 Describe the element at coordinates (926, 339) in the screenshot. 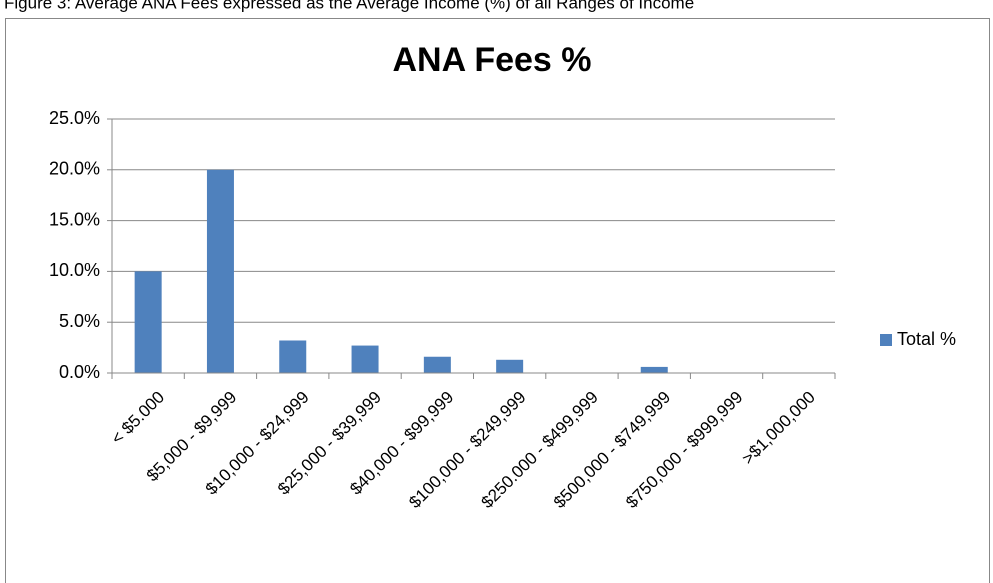

I see `legend-label: Total %` at that location.